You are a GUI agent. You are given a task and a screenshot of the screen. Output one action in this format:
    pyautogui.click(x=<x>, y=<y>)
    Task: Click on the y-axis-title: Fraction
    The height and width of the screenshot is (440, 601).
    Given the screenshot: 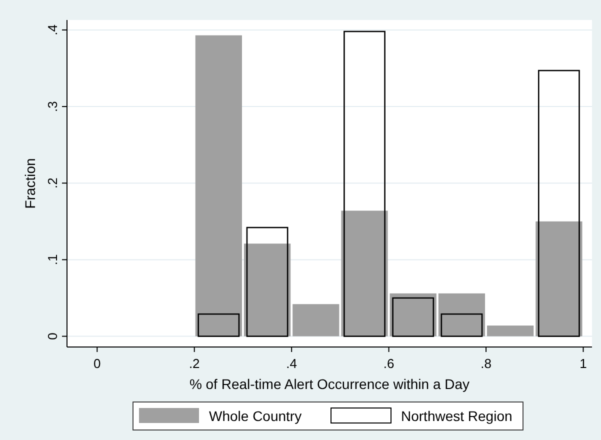 What is the action you would take?
    pyautogui.click(x=30, y=183)
    